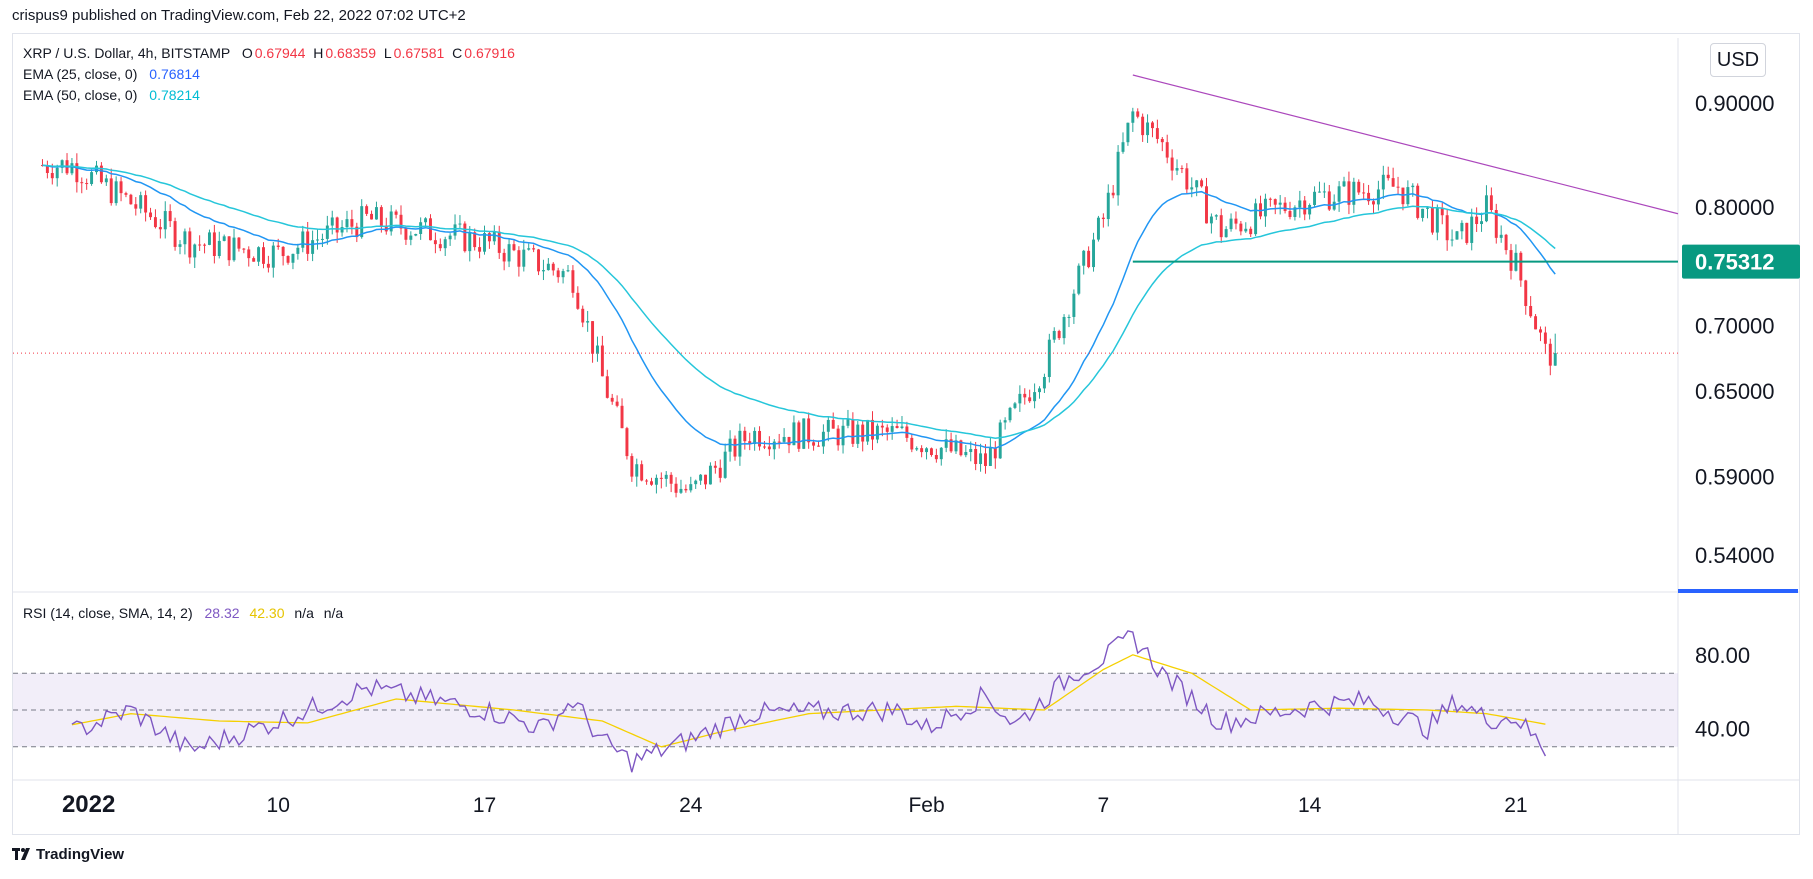 The width and height of the screenshot is (1813, 879). What do you see at coordinates (80, 74) in the screenshot?
I see `ema25-label: EMA (25, close, 0)` at bounding box center [80, 74].